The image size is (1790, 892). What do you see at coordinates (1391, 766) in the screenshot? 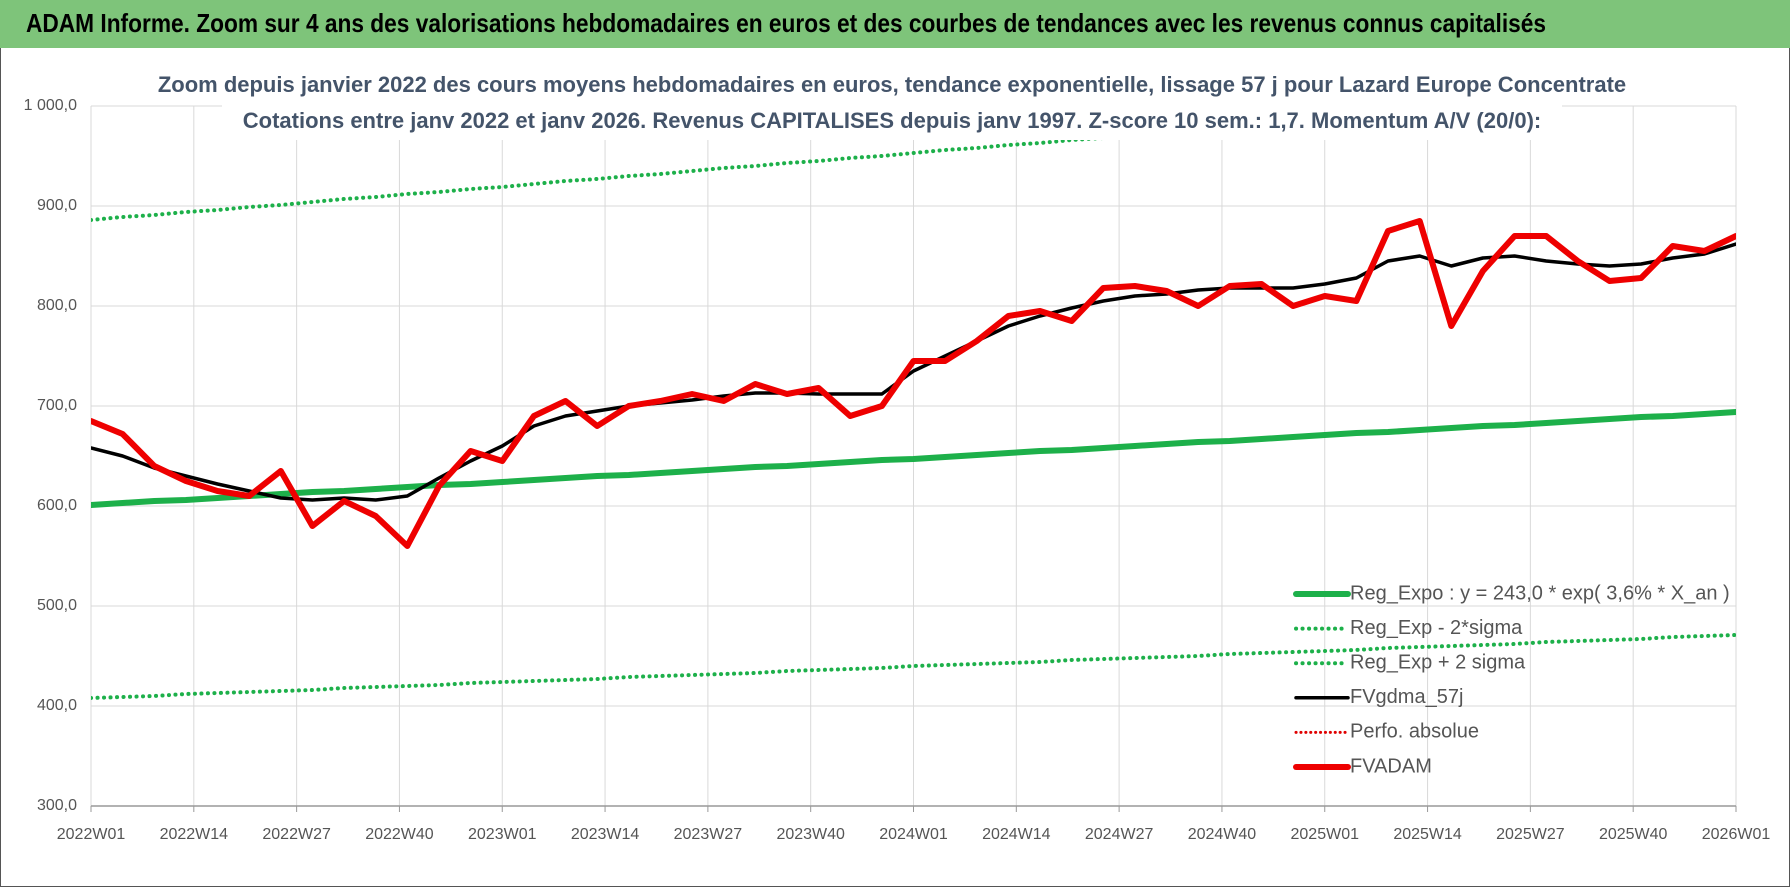
I see `legend-label: FVADAM` at bounding box center [1391, 766].